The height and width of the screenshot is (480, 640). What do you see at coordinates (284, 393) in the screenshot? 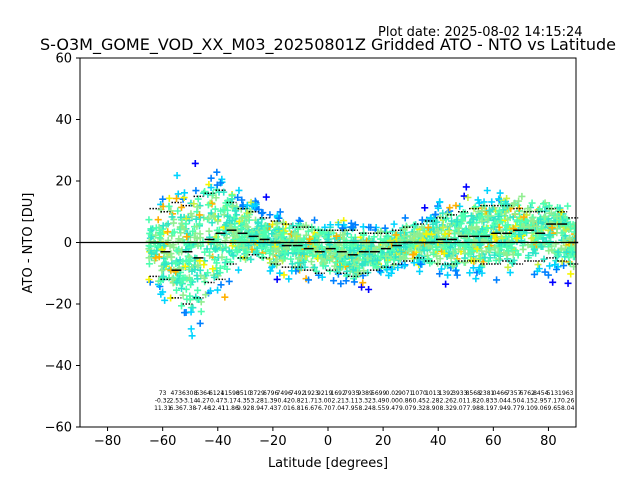
I see `bin-stat-count: 7496` at bounding box center [284, 393].